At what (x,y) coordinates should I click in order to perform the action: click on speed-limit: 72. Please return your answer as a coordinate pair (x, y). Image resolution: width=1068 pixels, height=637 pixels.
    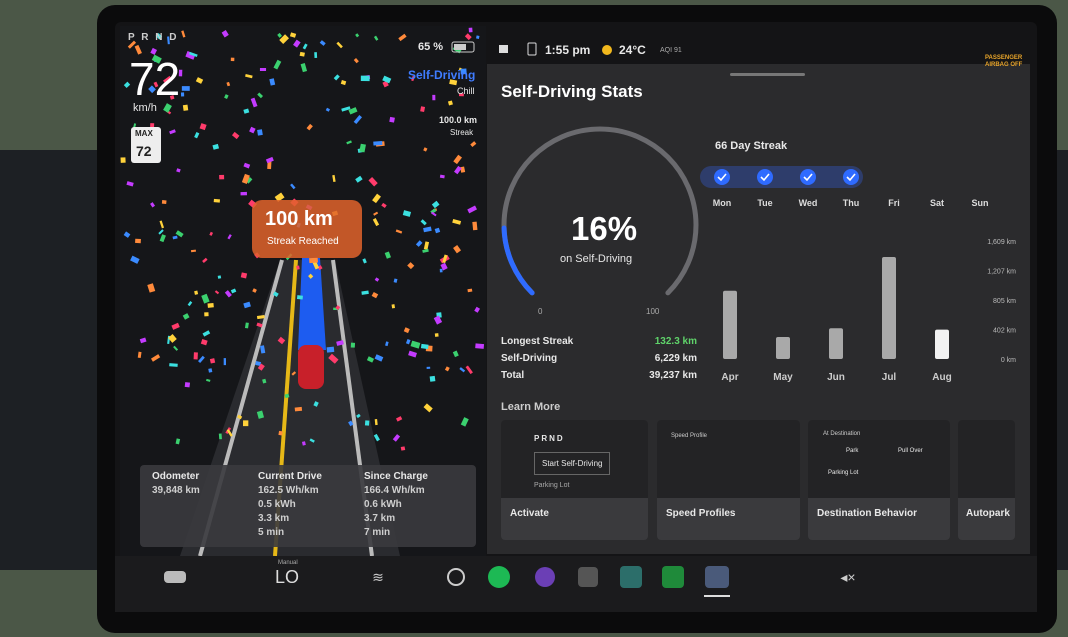
    Looking at the image, I should click on (144, 151).